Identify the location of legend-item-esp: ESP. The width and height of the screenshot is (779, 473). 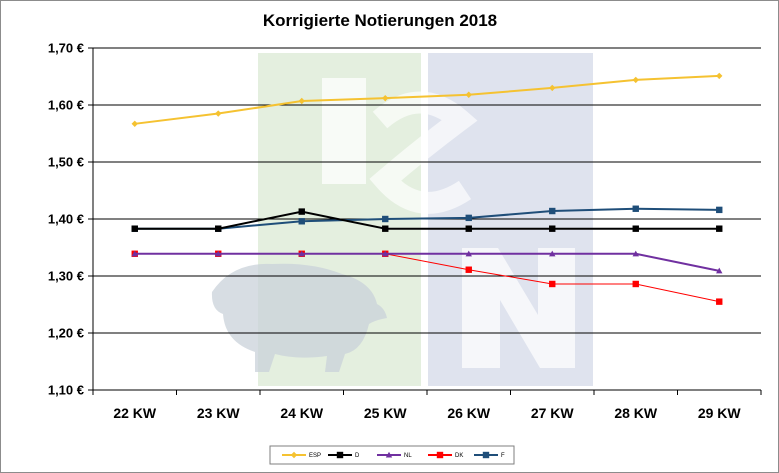
(301, 455).